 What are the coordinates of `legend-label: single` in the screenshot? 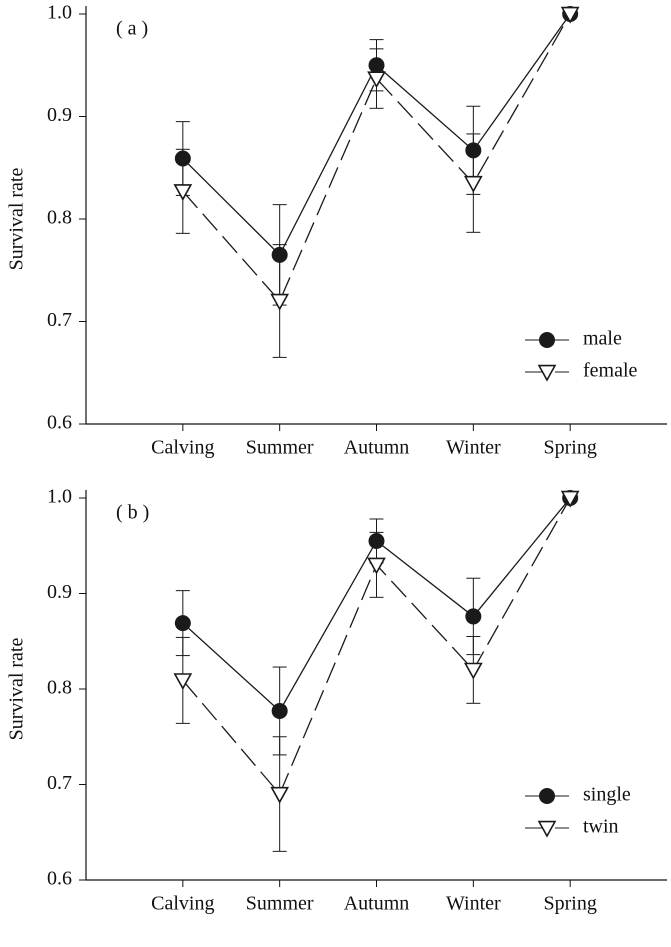 It's located at (607, 795).